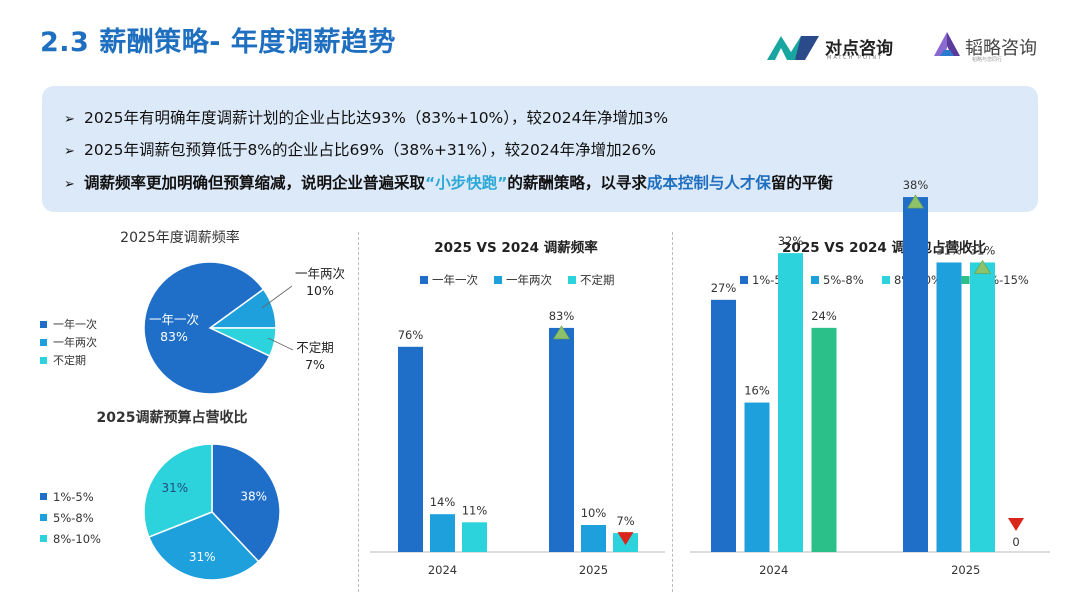 The width and height of the screenshot is (1080, 608). Describe the element at coordinates (884, 247) in the screenshot. I see `budget-chart-title: 2025 VS 2024 调薪包占营收比` at that location.